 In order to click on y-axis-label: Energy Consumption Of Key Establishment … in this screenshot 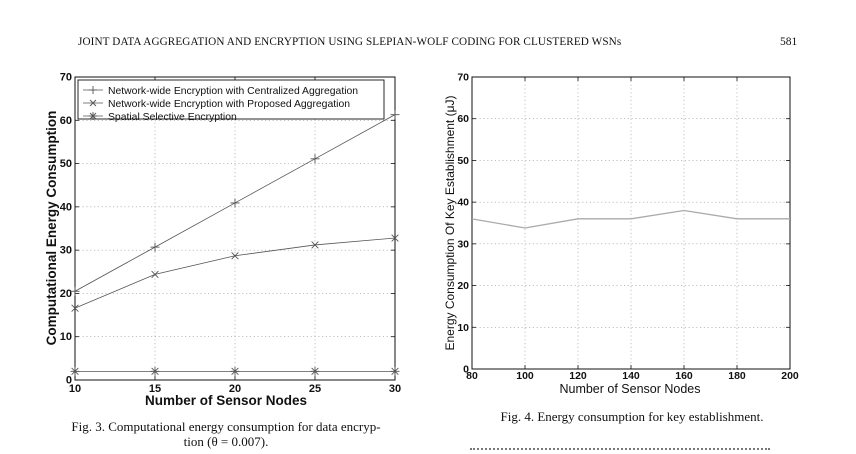, I will do `click(450, 222)`.